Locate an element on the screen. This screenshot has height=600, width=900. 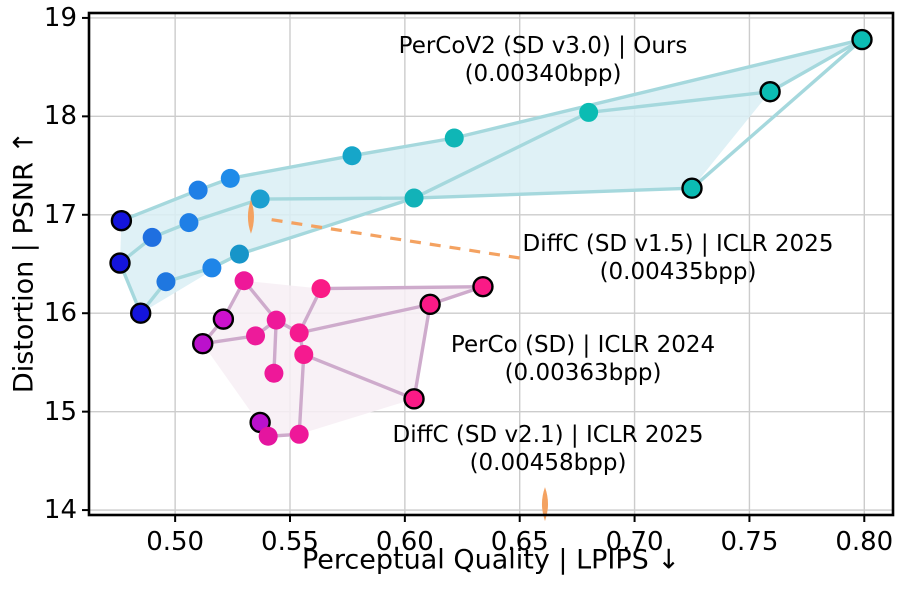
x-tick-label: 0.50 is located at coordinates (175, 542).